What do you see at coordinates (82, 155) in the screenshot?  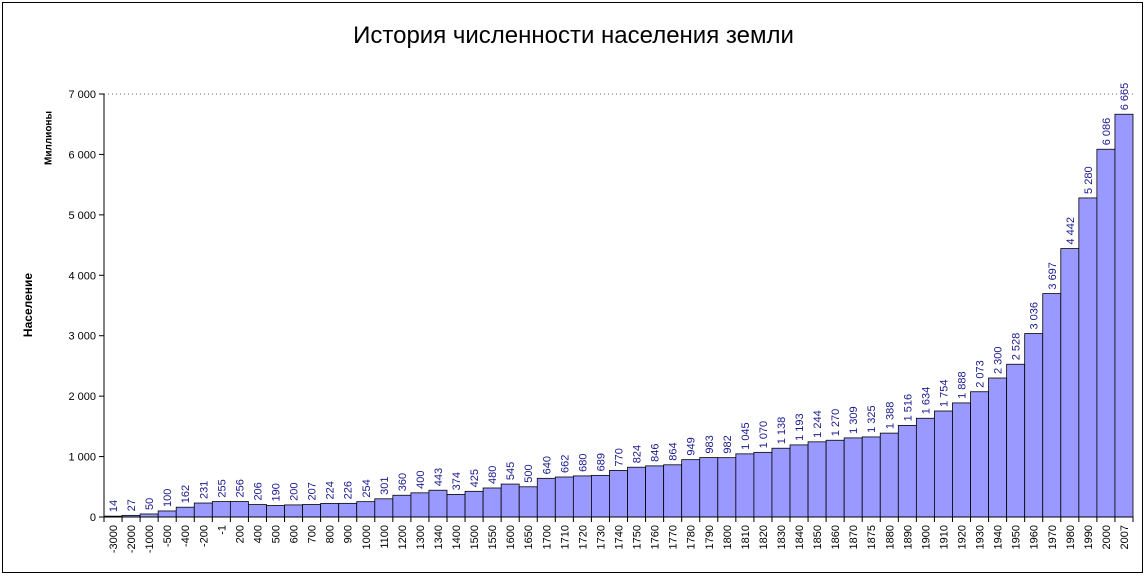 I see `y-tick-label: 6 000` at bounding box center [82, 155].